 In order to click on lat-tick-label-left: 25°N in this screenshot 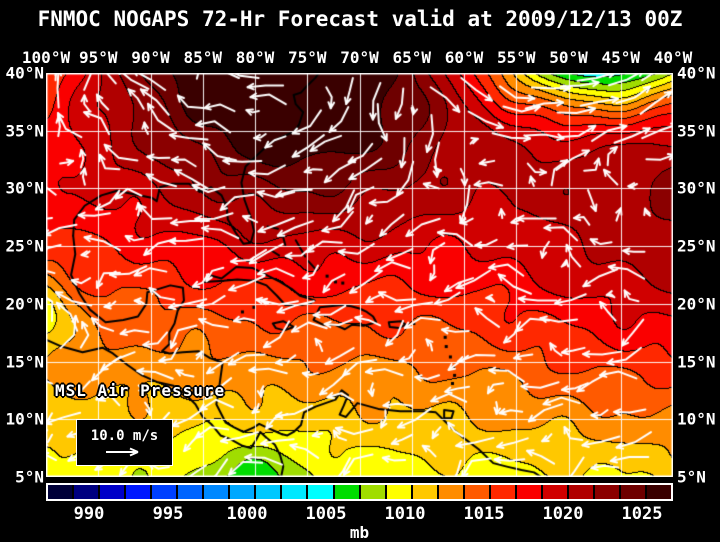, I will do `click(24, 246)`.